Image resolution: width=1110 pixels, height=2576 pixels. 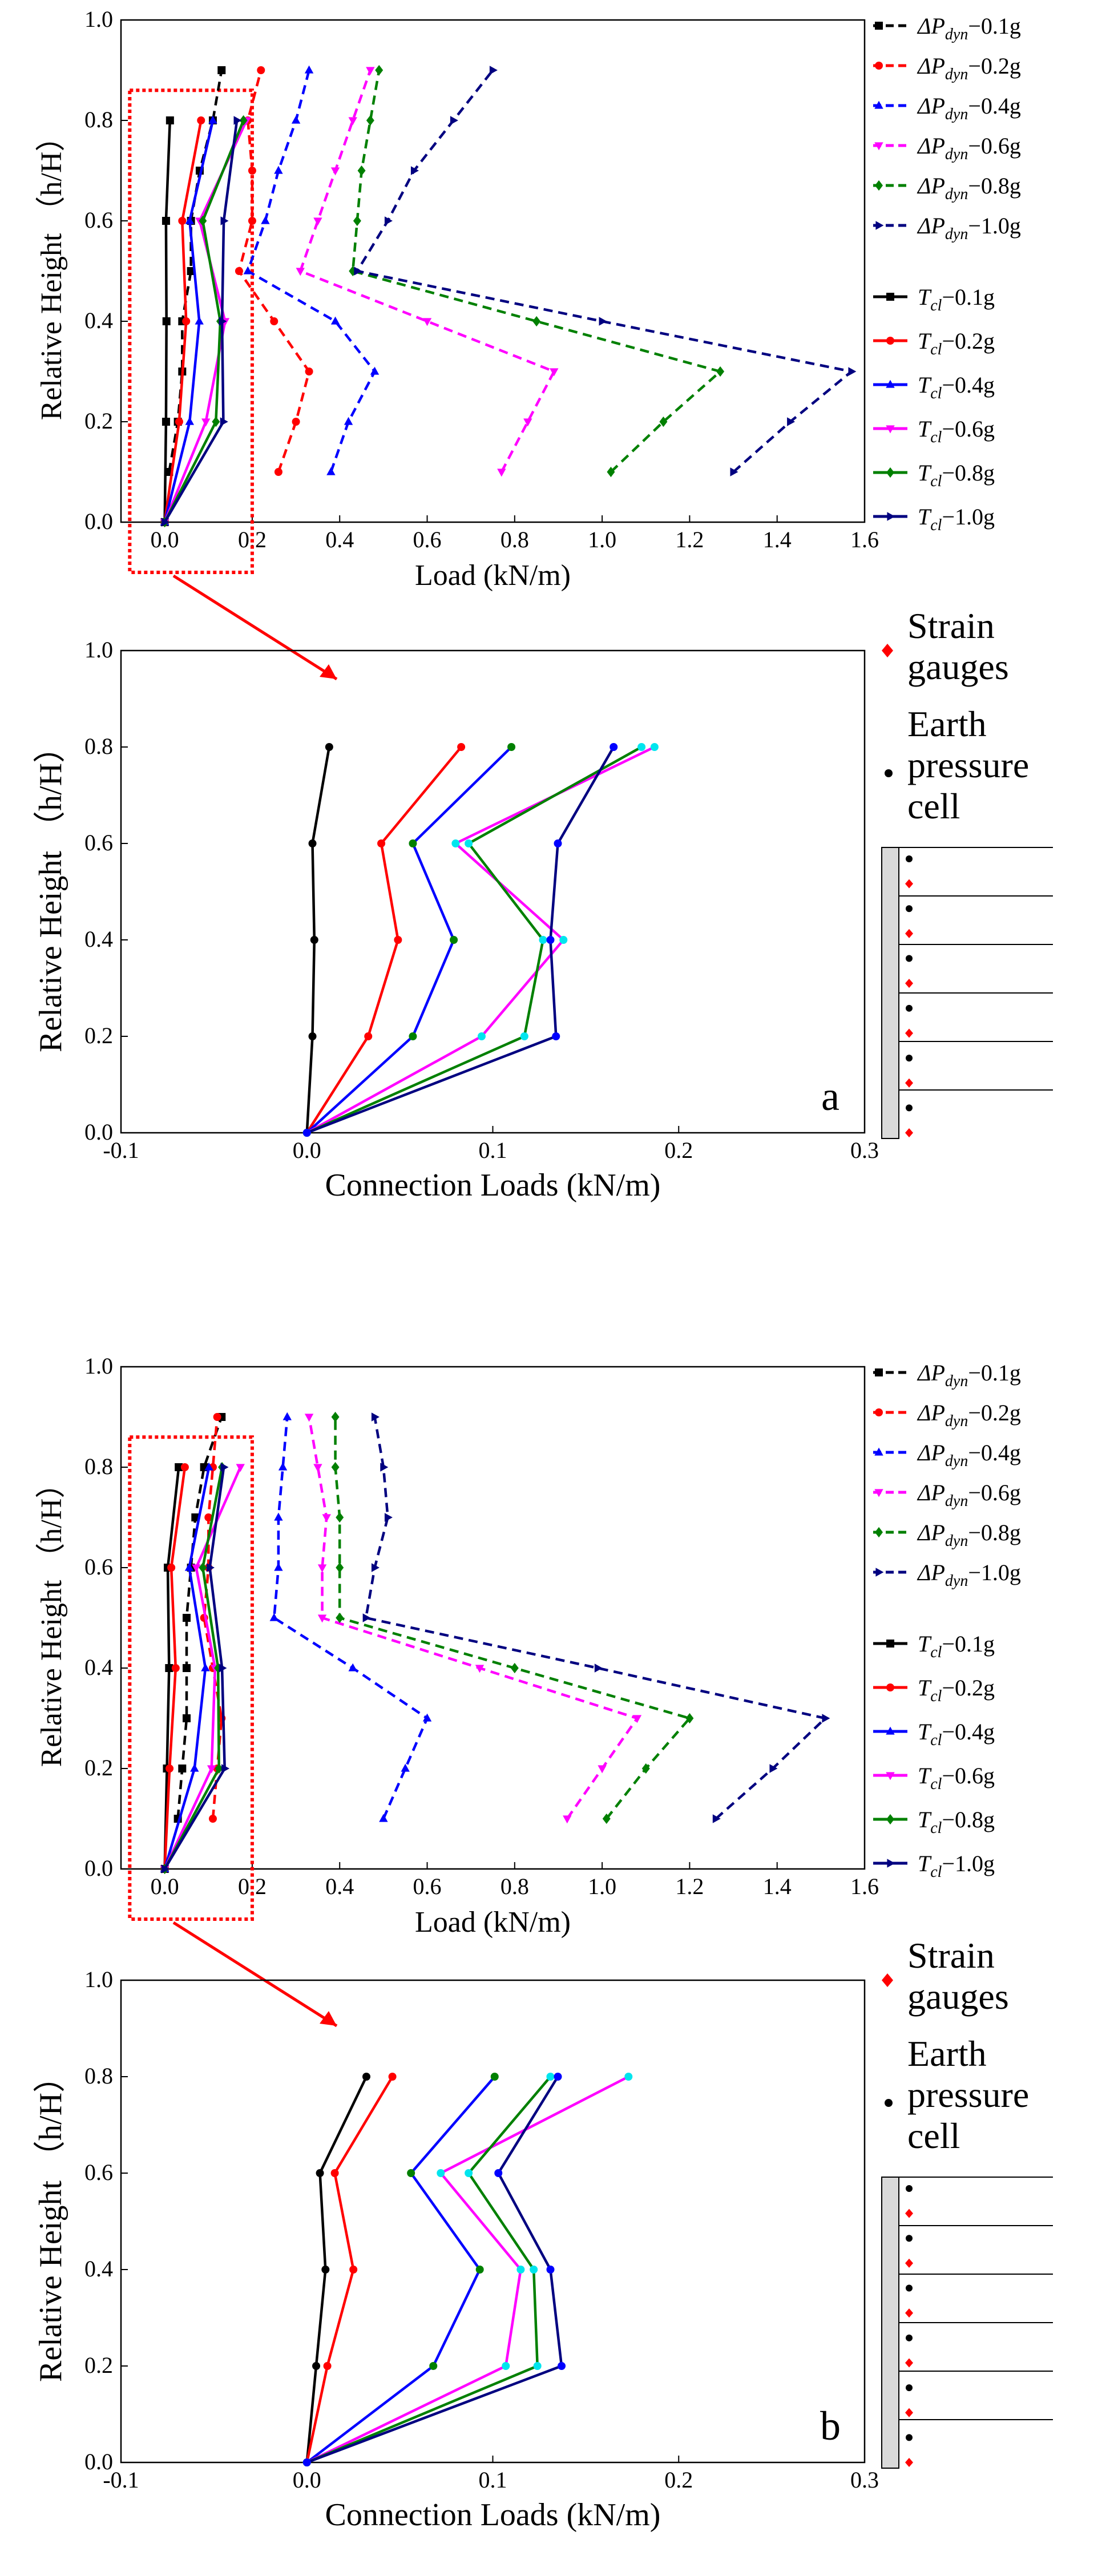 I want to click on x-tick-label: 0.6, so click(x=428, y=1886).